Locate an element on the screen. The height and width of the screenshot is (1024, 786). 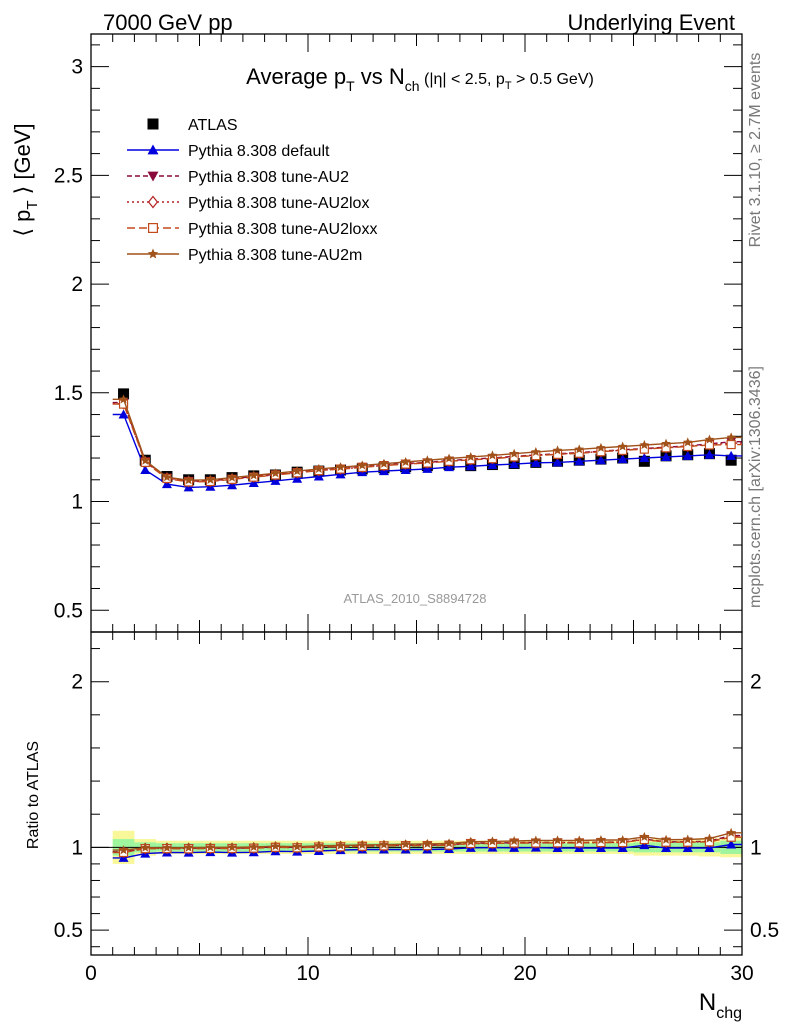
mcplots-label: mcplots.cern.ch [arXiv:1306.3436] is located at coordinates (755, 487).